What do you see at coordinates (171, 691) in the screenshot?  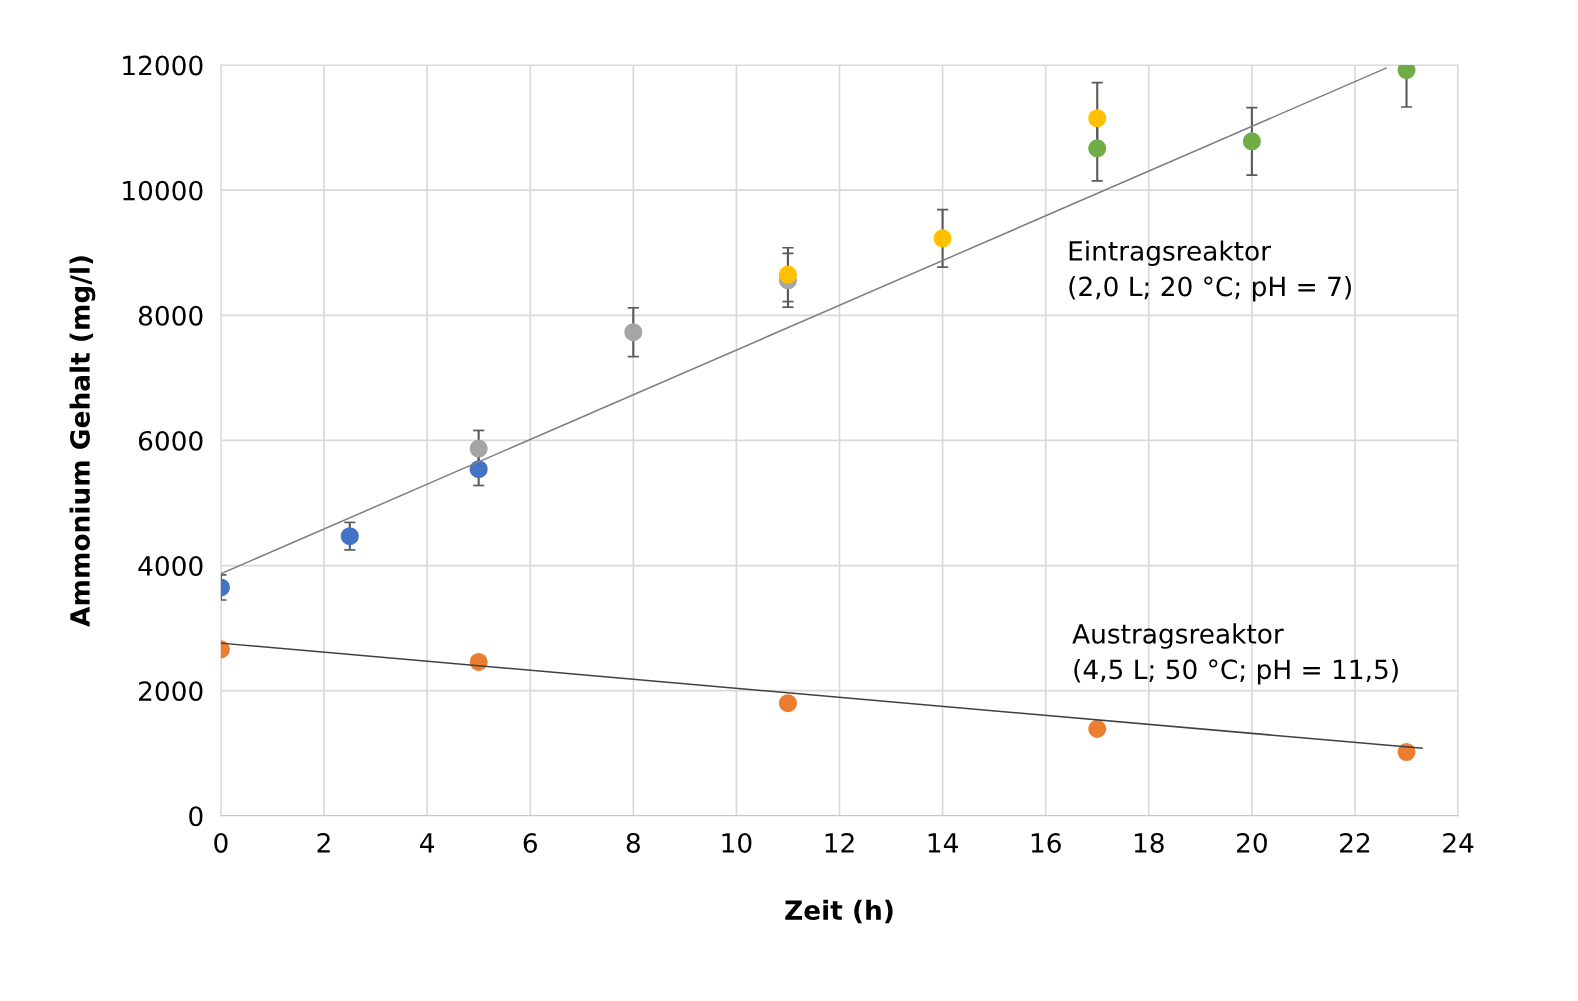 I see `y-tick-label: 2000` at bounding box center [171, 691].